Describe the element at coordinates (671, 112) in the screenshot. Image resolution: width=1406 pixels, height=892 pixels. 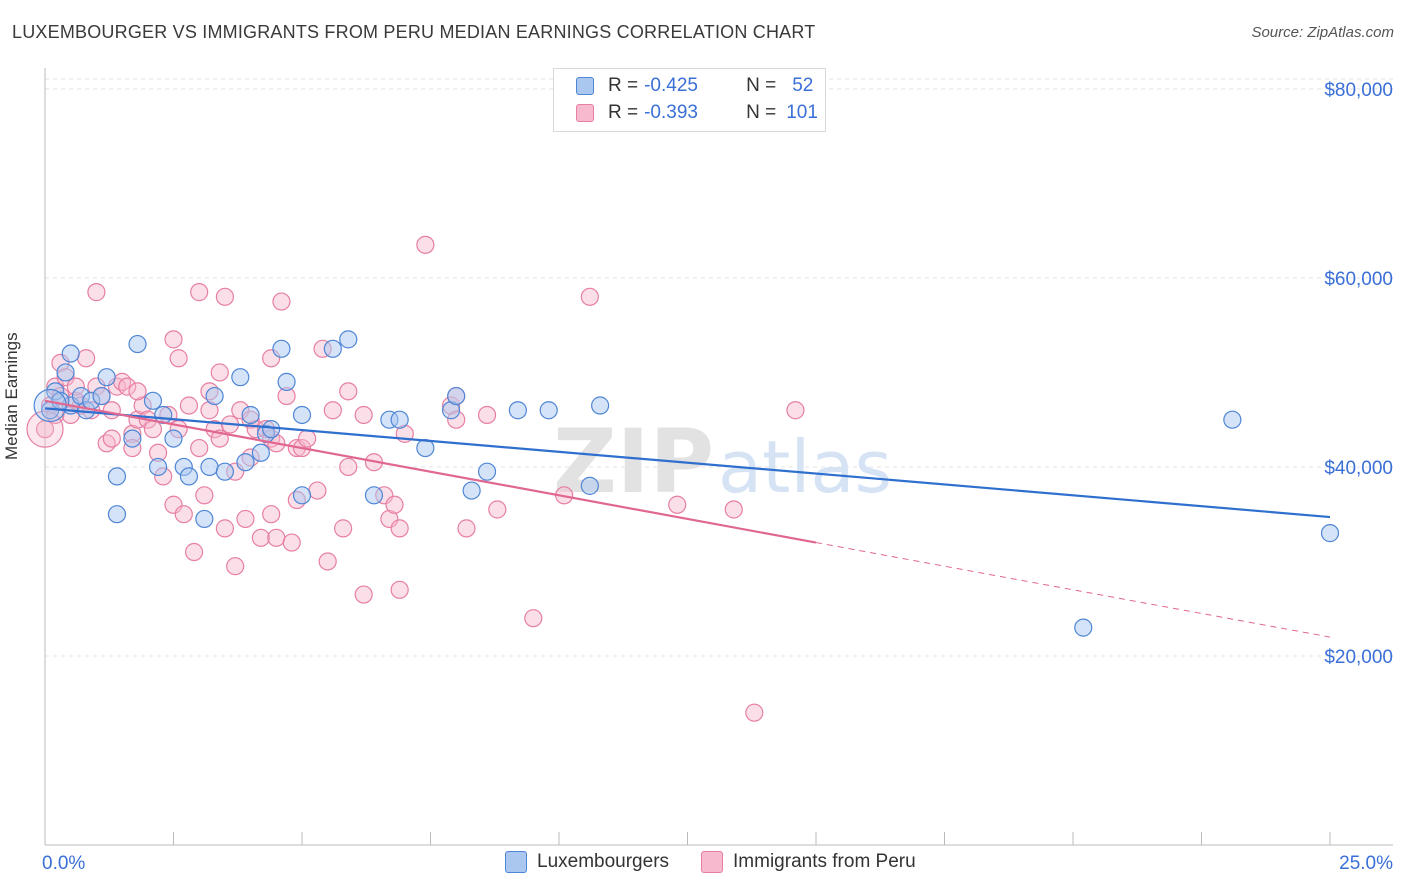
I see `r-value: -0.393` at that location.